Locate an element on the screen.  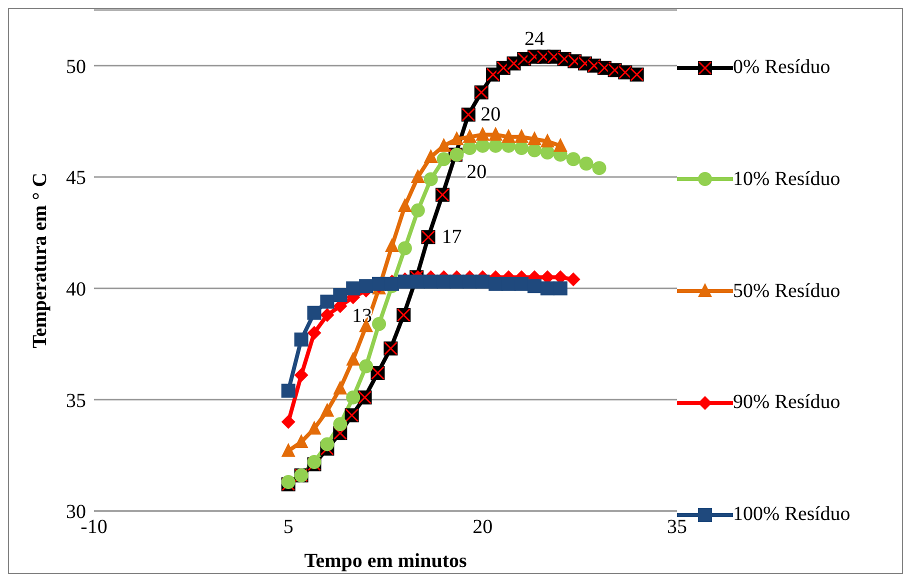
legend-label: 50% Resíduo is located at coordinates (786, 291).